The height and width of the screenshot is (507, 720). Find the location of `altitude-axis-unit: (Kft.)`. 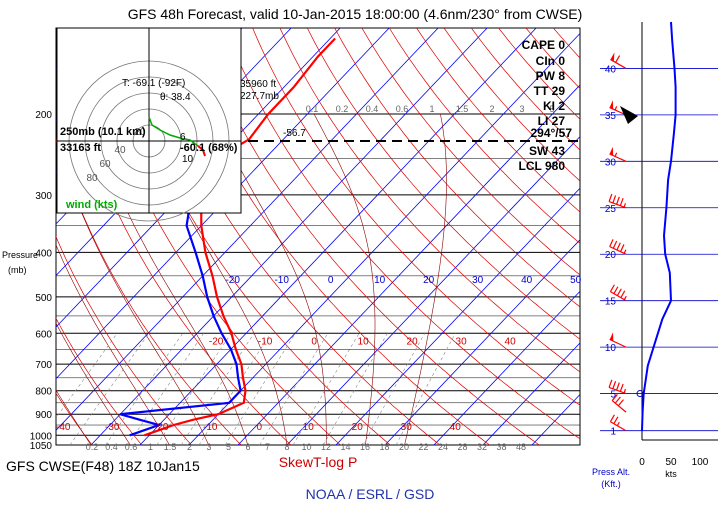

altitude-axis-unit: (Kft.) is located at coordinates (611, 484).